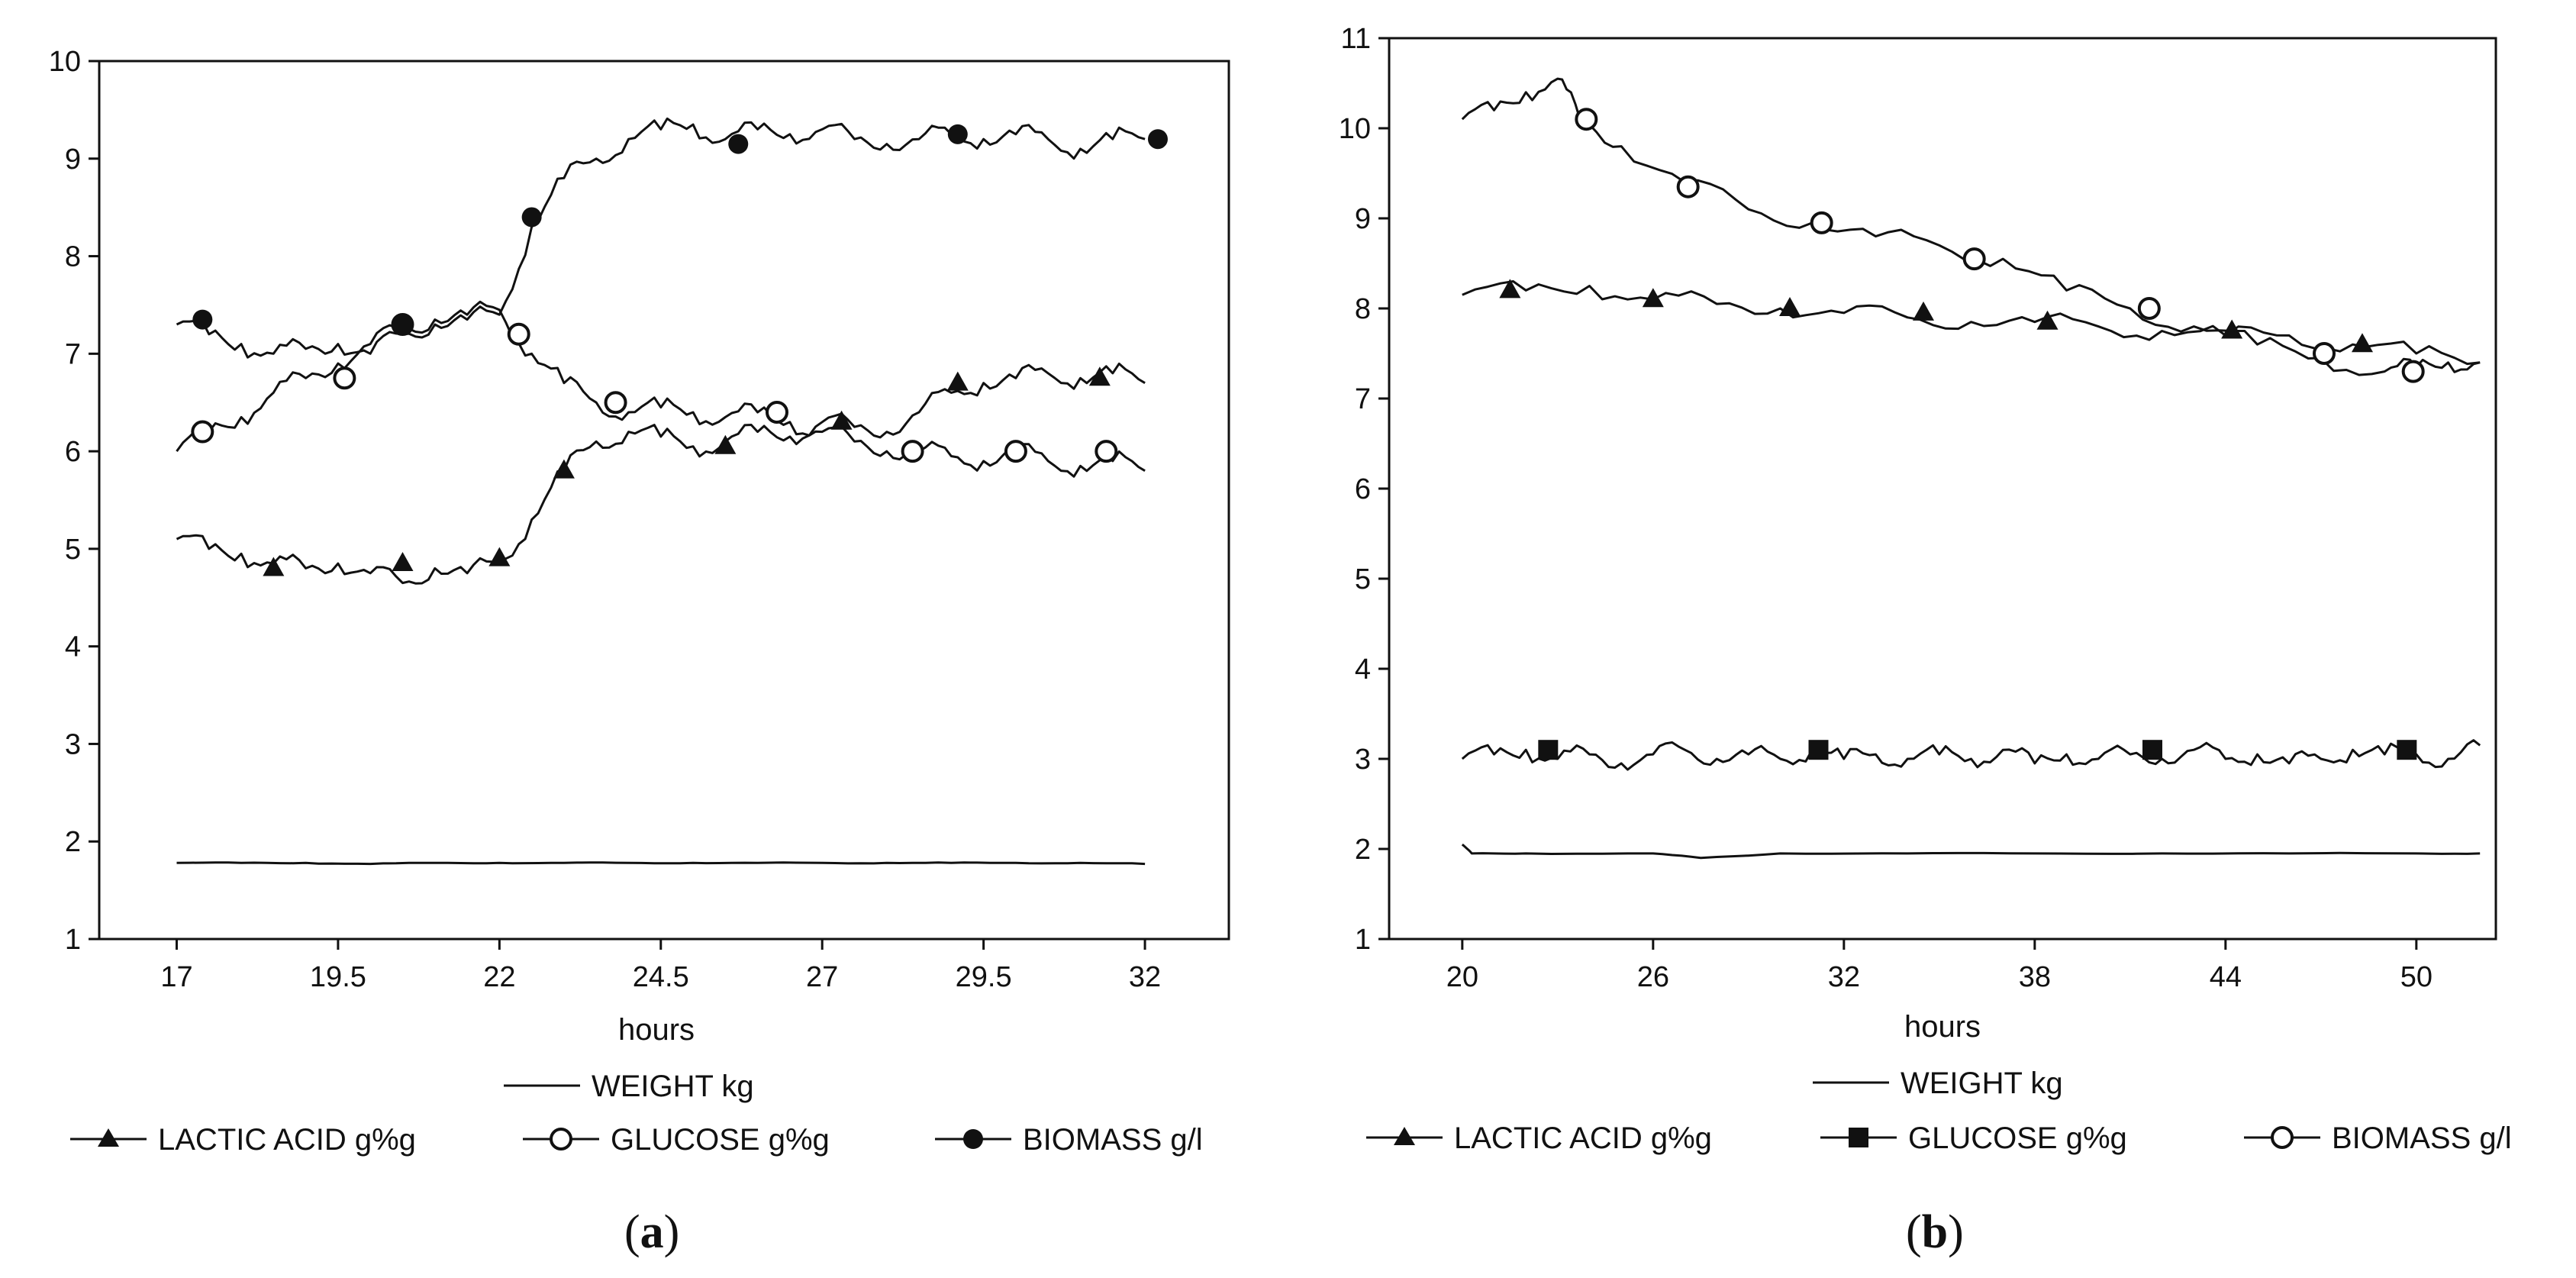 The height and width of the screenshot is (1278, 2576). Describe the element at coordinates (661, 473) in the screenshot. I see `series-line-lactic-a` at that location.